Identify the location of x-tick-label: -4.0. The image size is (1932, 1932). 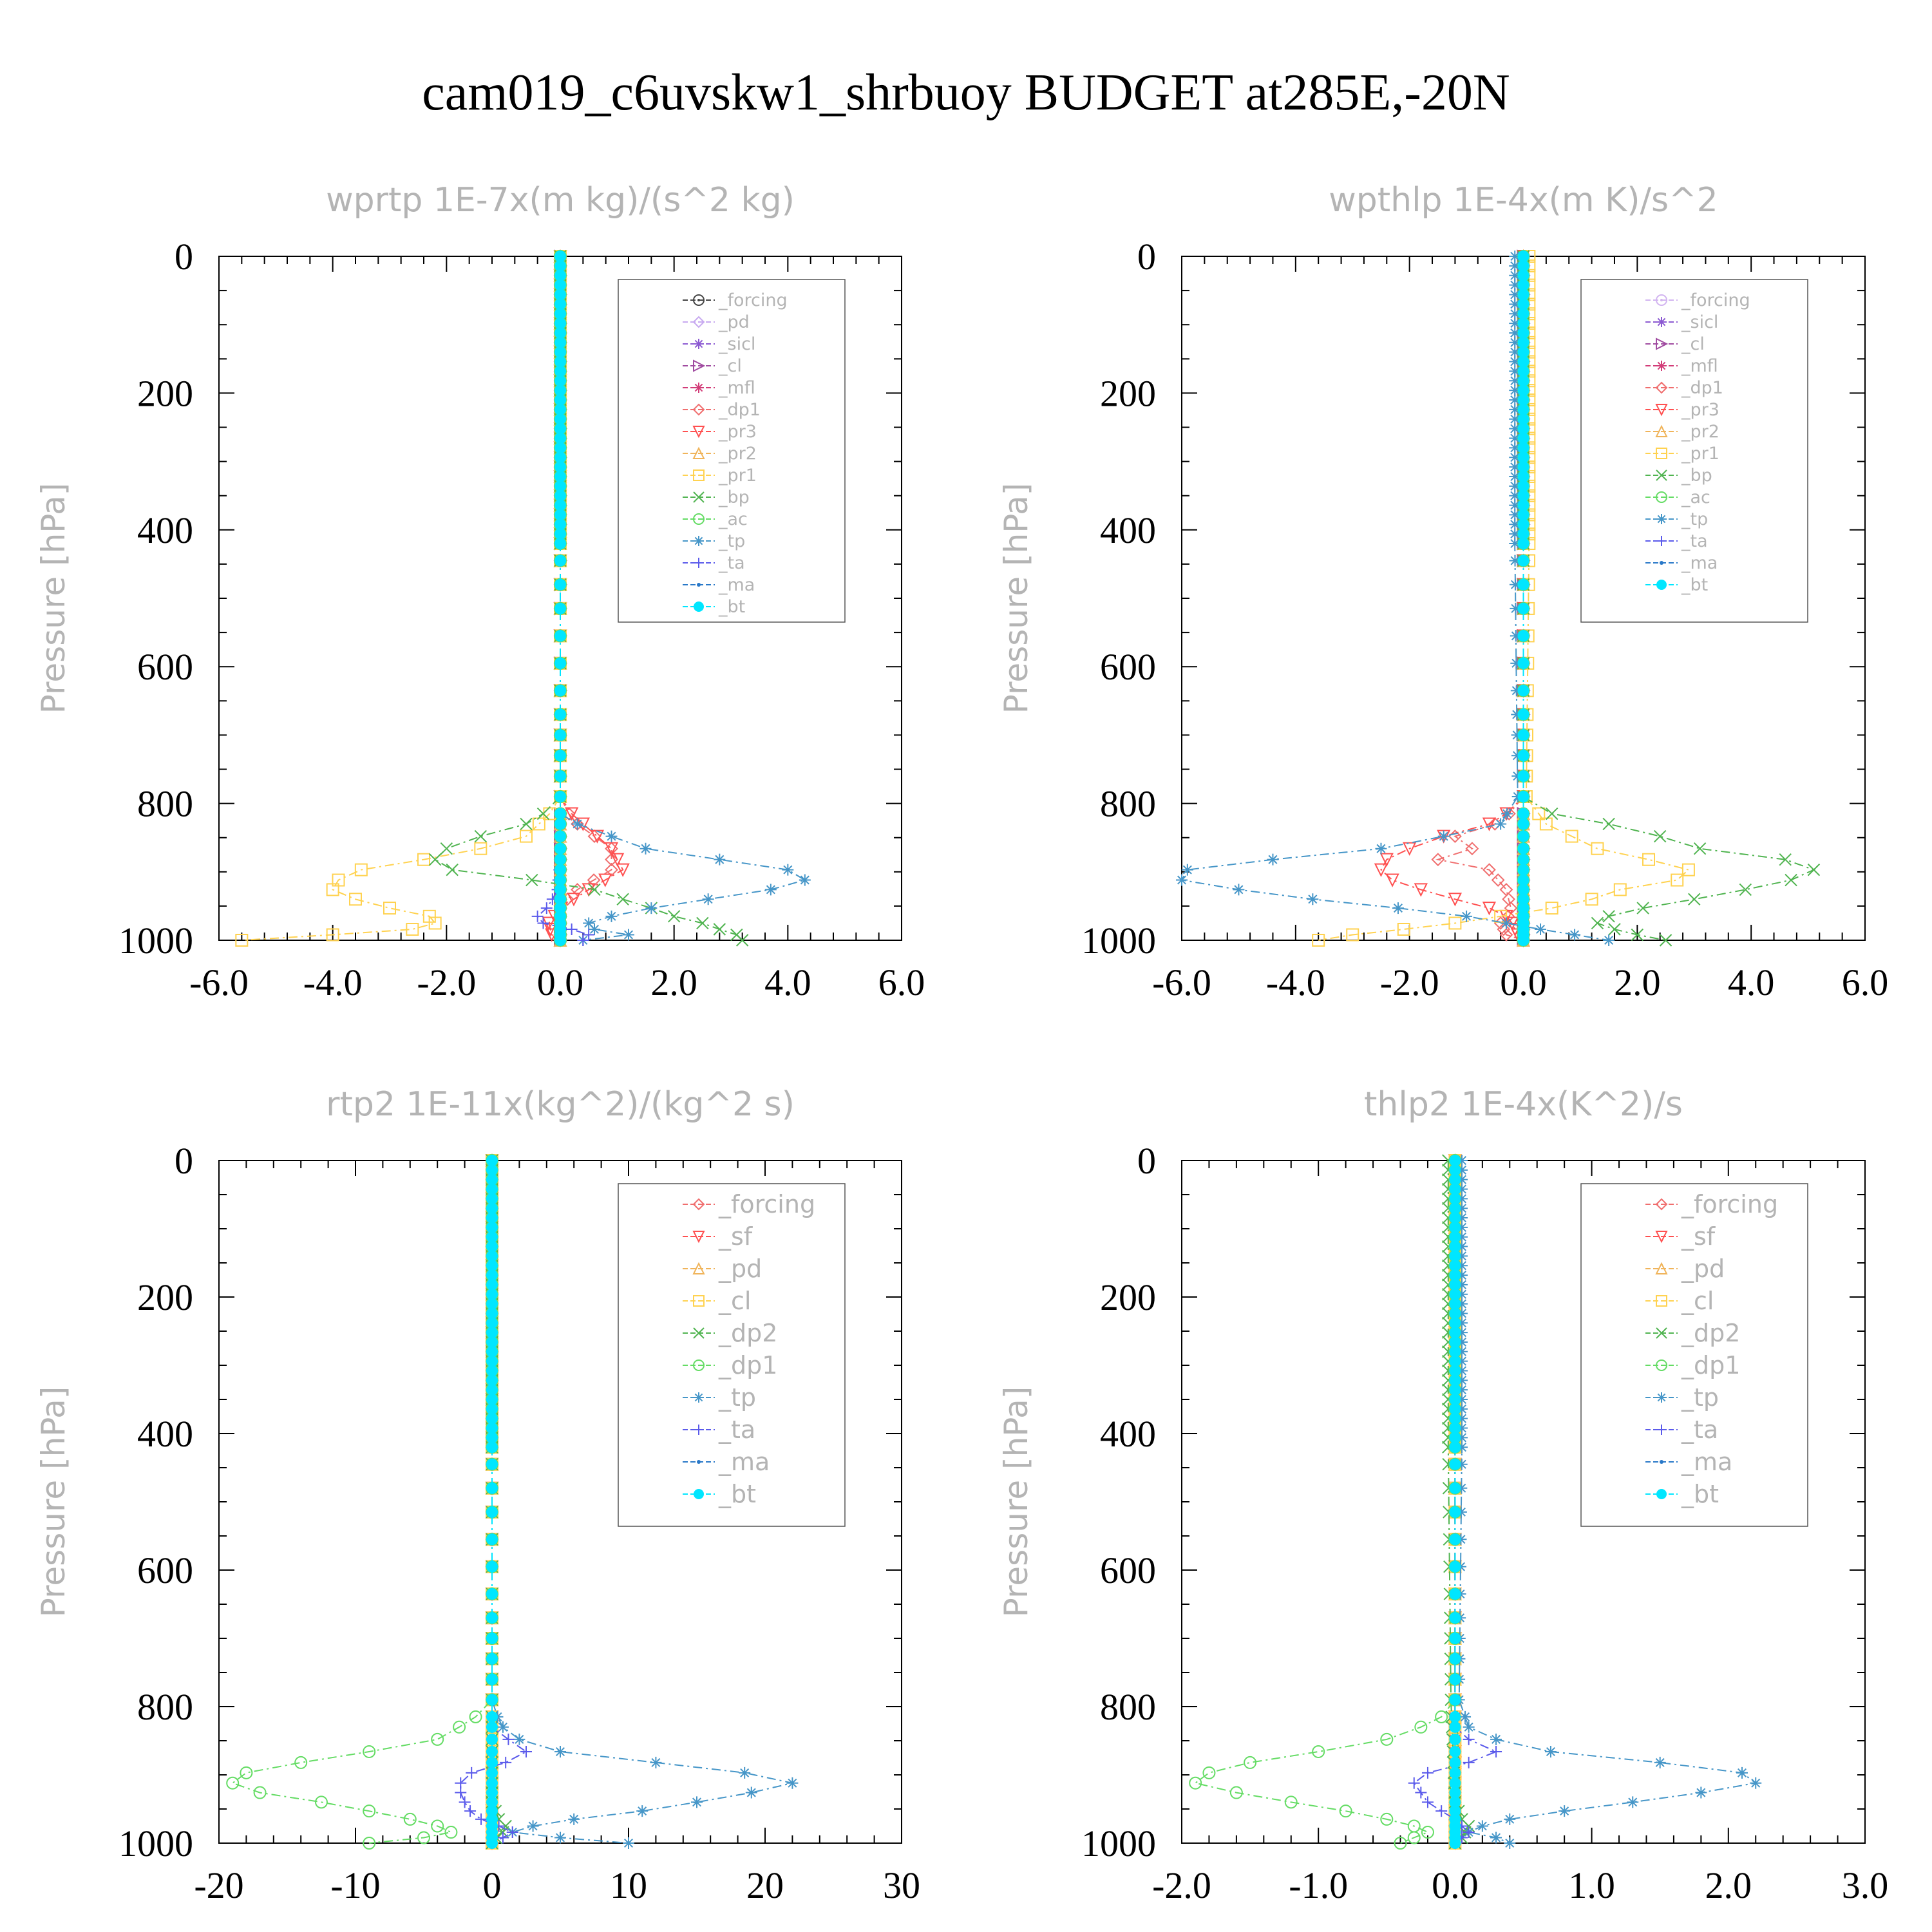
(1295, 982).